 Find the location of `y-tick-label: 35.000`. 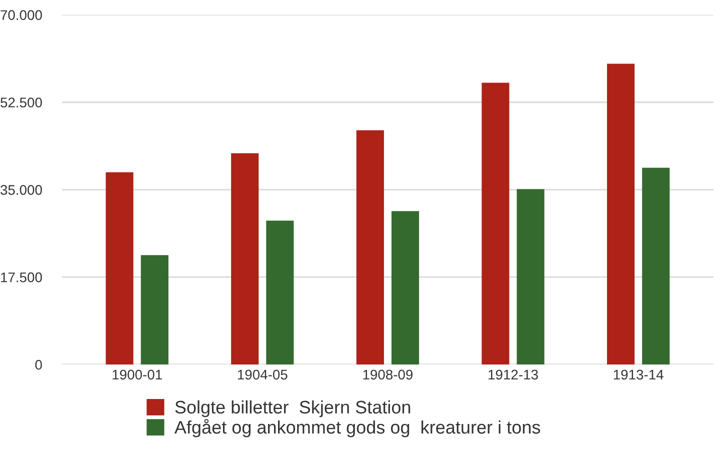

y-tick-label: 35.000 is located at coordinates (21, 190).